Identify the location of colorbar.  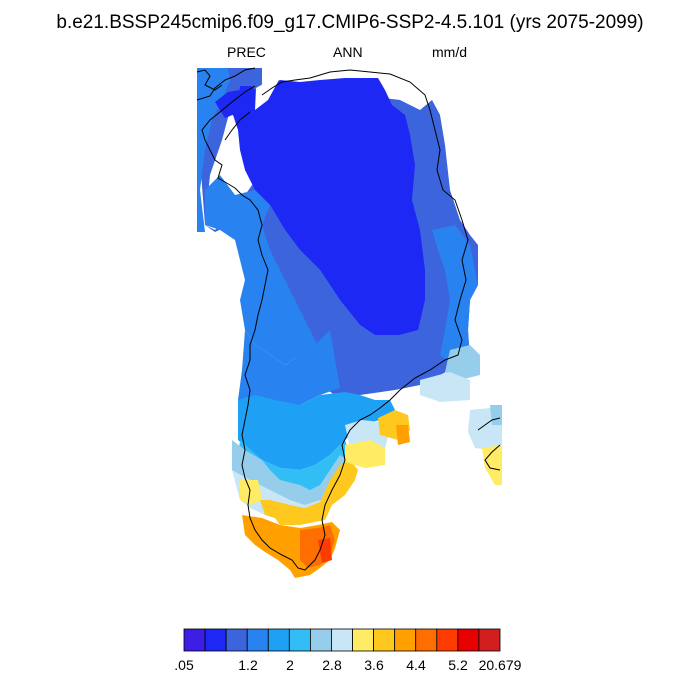
(342, 640).